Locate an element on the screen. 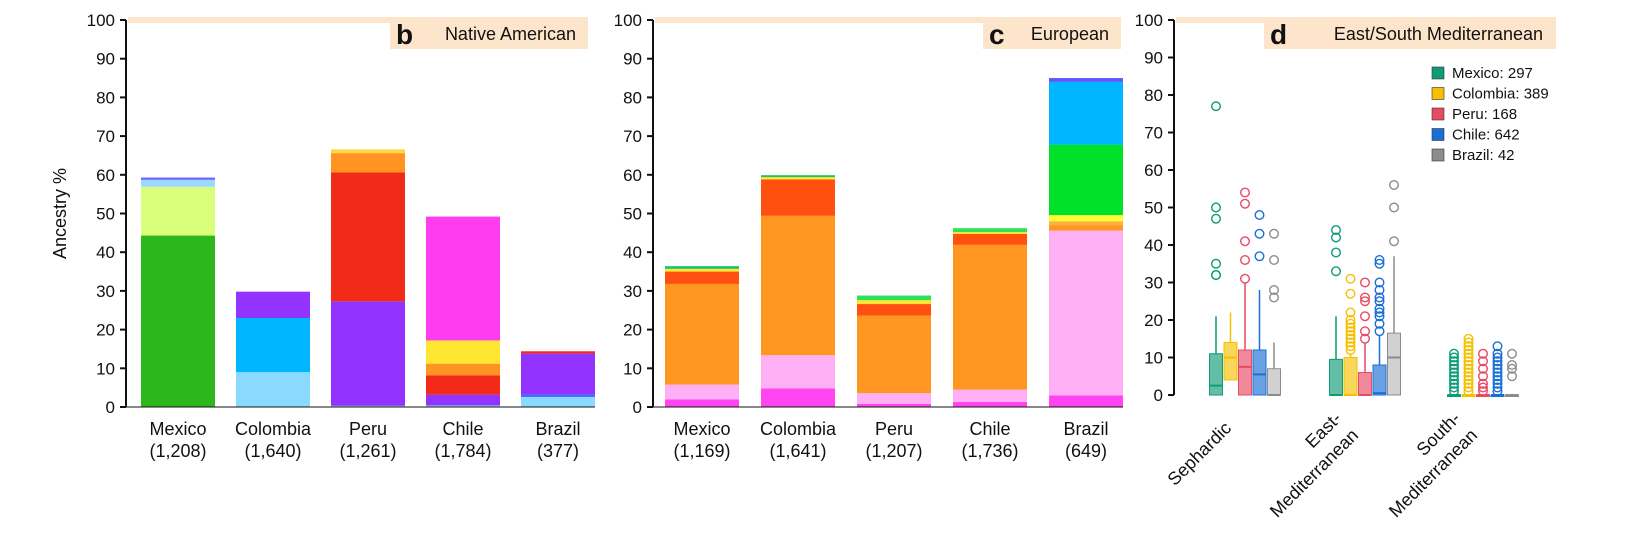 The height and width of the screenshot is (535, 1637). box-peru is located at coordinates (1483, 372).